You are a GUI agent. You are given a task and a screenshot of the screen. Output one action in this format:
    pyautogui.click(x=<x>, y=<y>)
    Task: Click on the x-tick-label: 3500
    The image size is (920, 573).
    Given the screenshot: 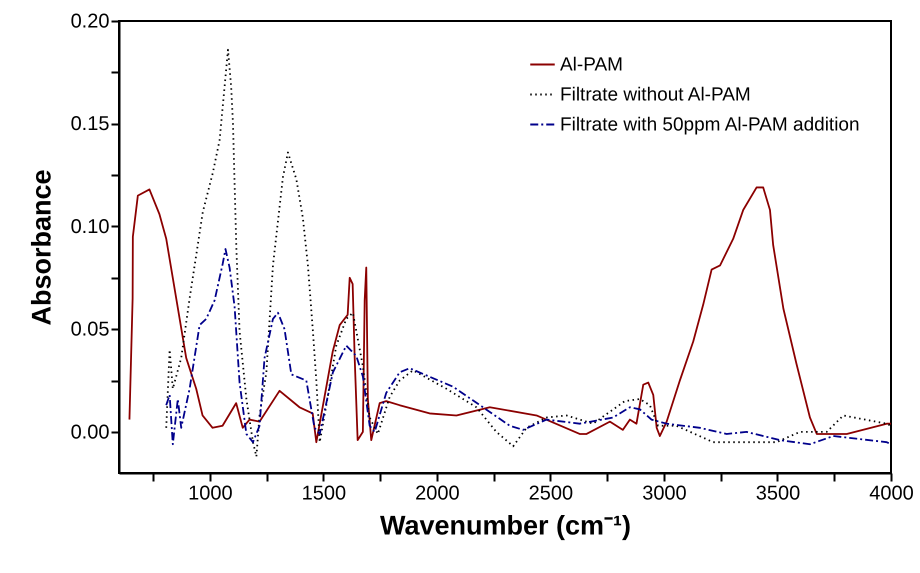 What is the action you would take?
    pyautogui.click(x=778, y=493)
    